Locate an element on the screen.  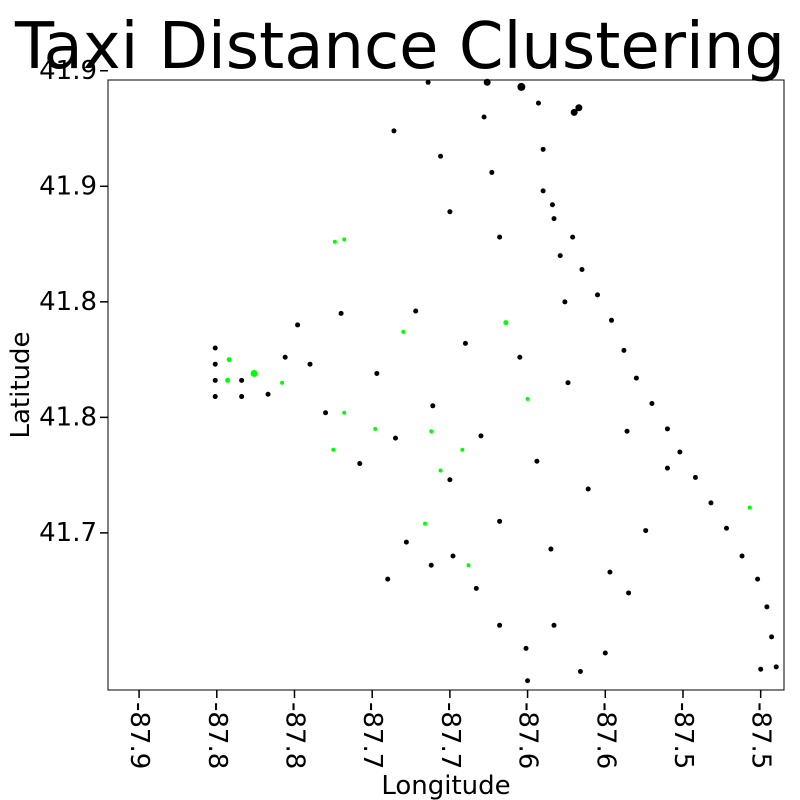
x-tick-label: -87.9 is located at coordinates (139, 735).